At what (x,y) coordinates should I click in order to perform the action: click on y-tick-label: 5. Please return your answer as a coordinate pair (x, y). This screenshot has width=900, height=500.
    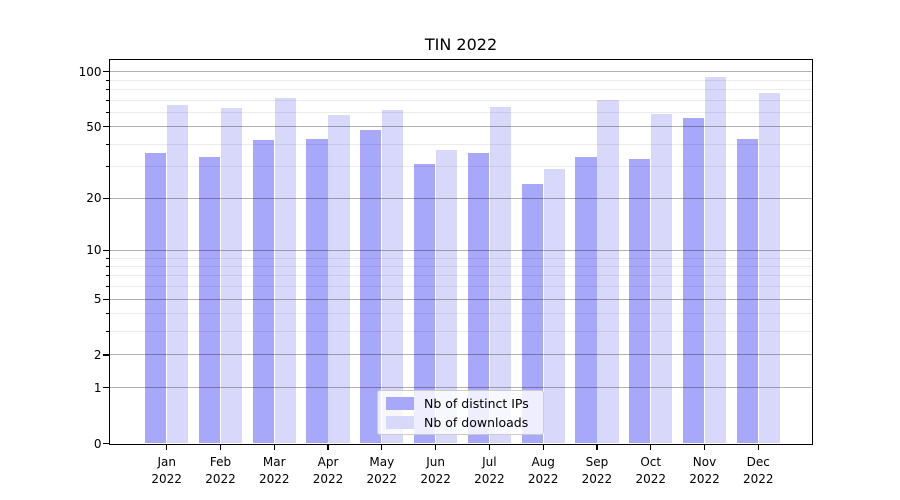
    Looking at the image, I should click on (97, 299).